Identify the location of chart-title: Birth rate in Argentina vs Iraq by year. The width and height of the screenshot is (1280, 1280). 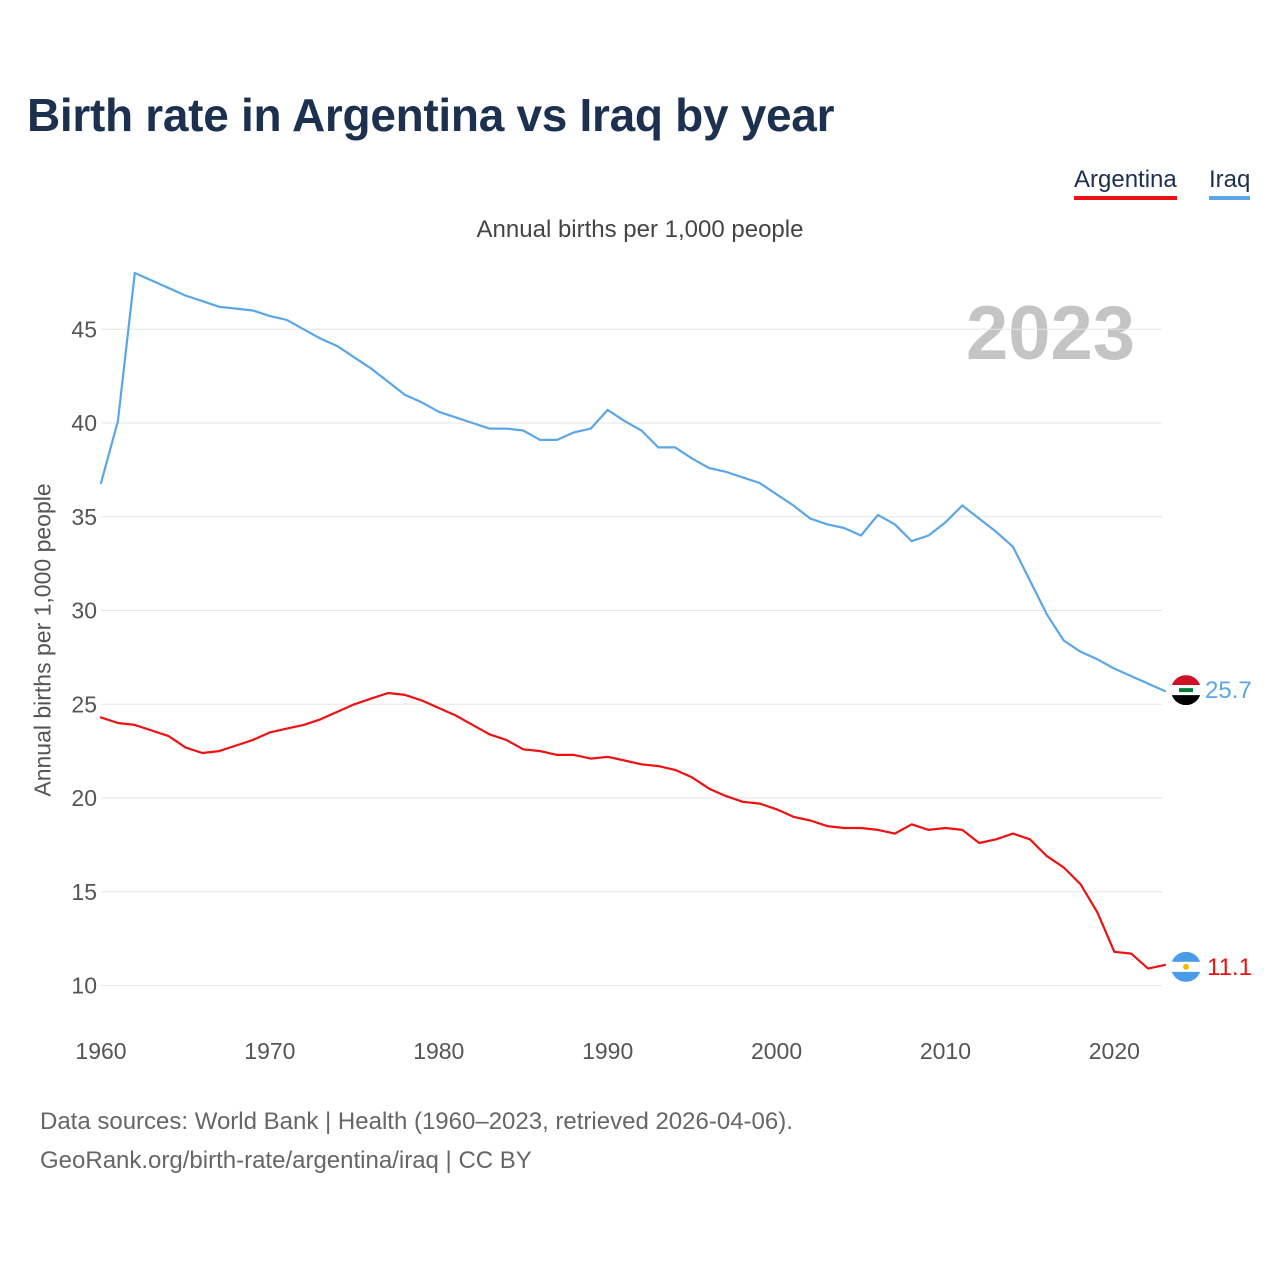
(431, 115).